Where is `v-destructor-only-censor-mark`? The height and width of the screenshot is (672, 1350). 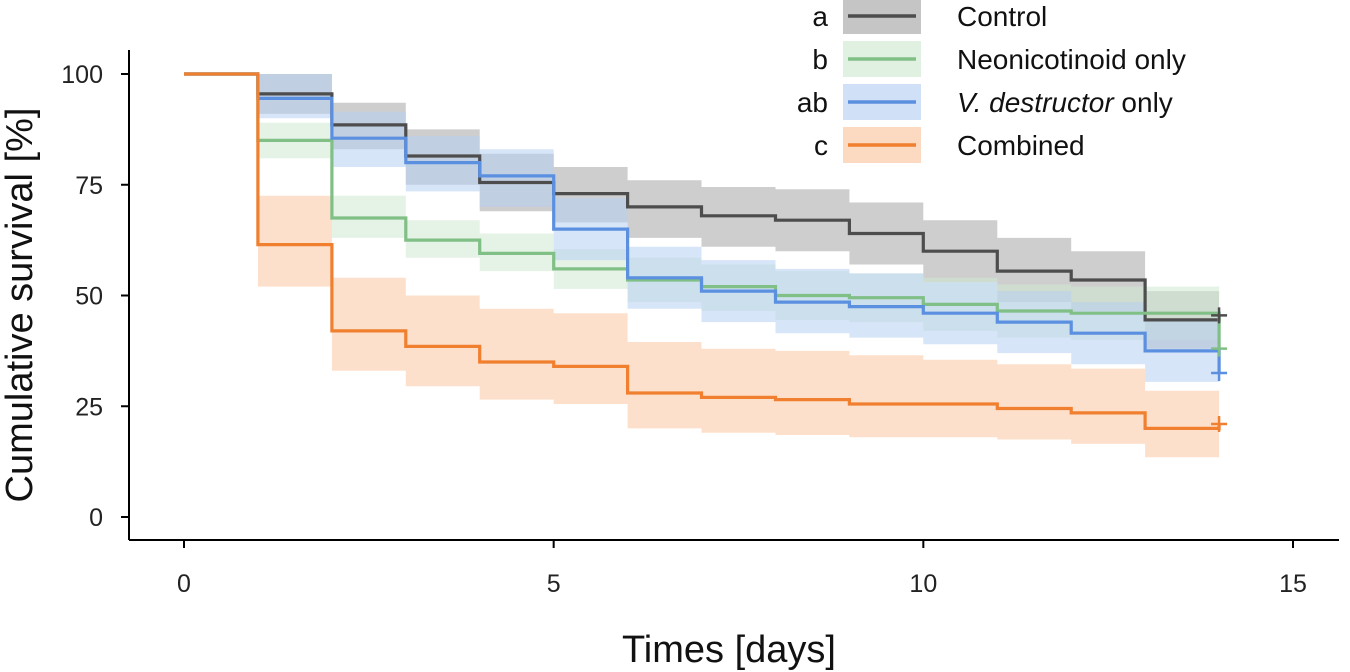 v-destructor-only-censor-mark is located at coordinates (1219, 373).